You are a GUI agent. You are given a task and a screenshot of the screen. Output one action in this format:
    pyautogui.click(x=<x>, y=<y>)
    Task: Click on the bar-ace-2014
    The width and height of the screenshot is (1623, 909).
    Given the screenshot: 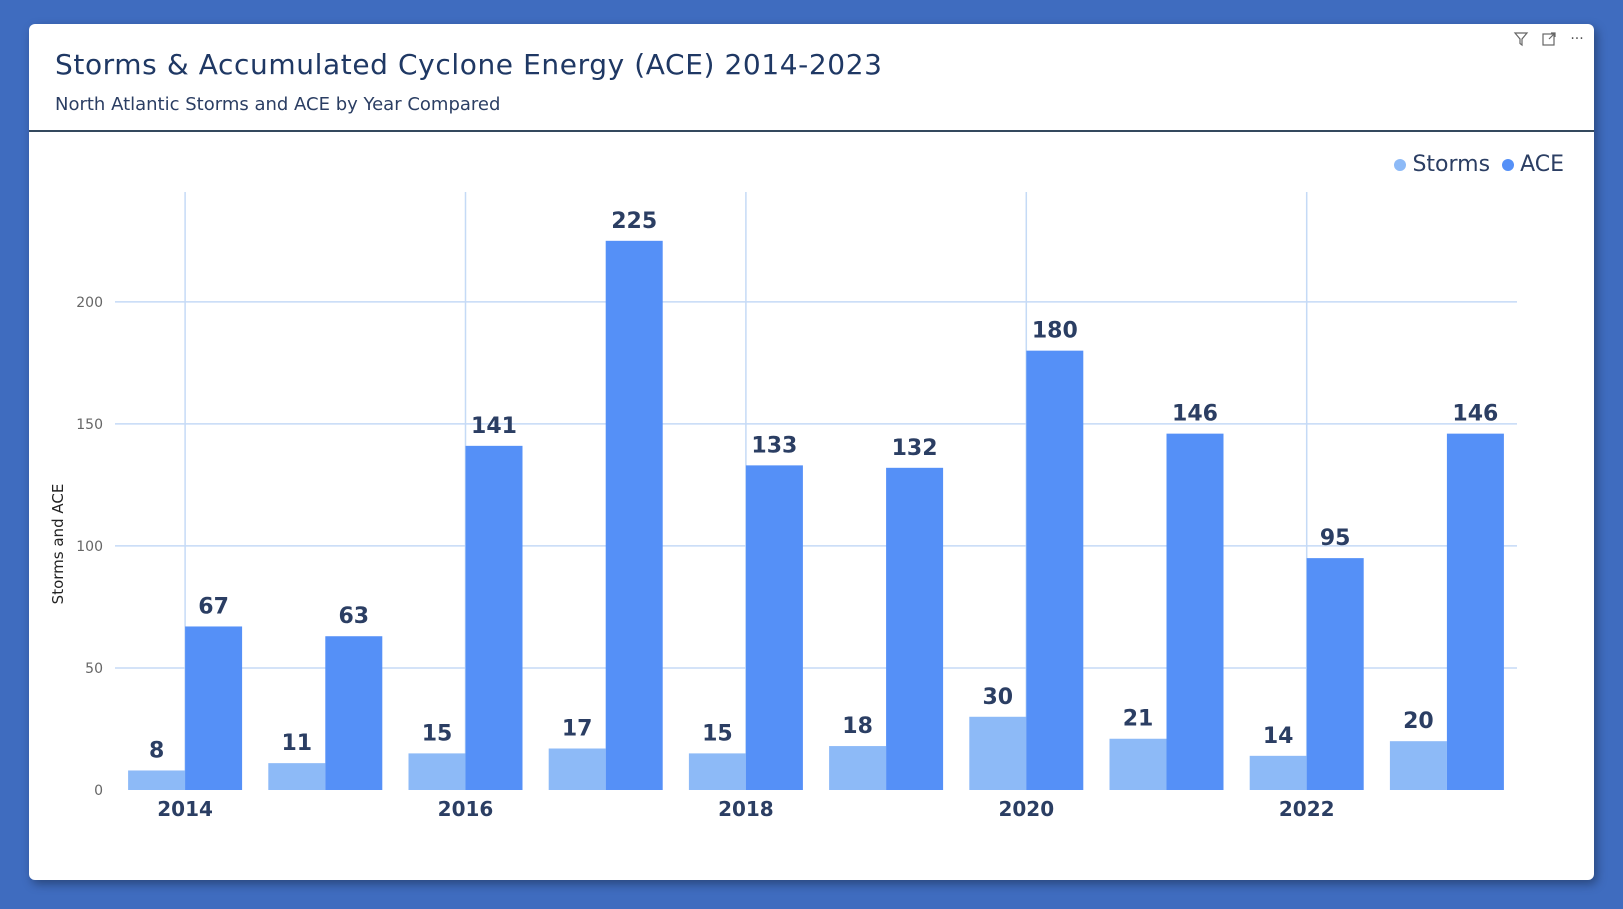 What is the action you would take?
    pyautogui.click(x=214, y=708)
    